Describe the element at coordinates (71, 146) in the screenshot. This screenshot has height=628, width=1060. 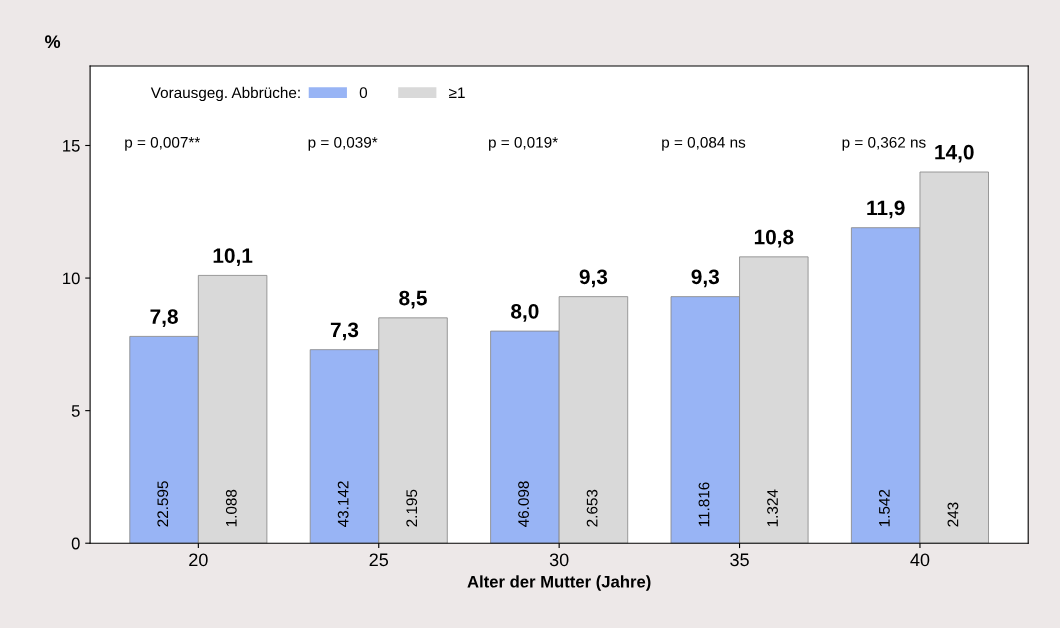
I see `y-tick-label: 15` at that location.